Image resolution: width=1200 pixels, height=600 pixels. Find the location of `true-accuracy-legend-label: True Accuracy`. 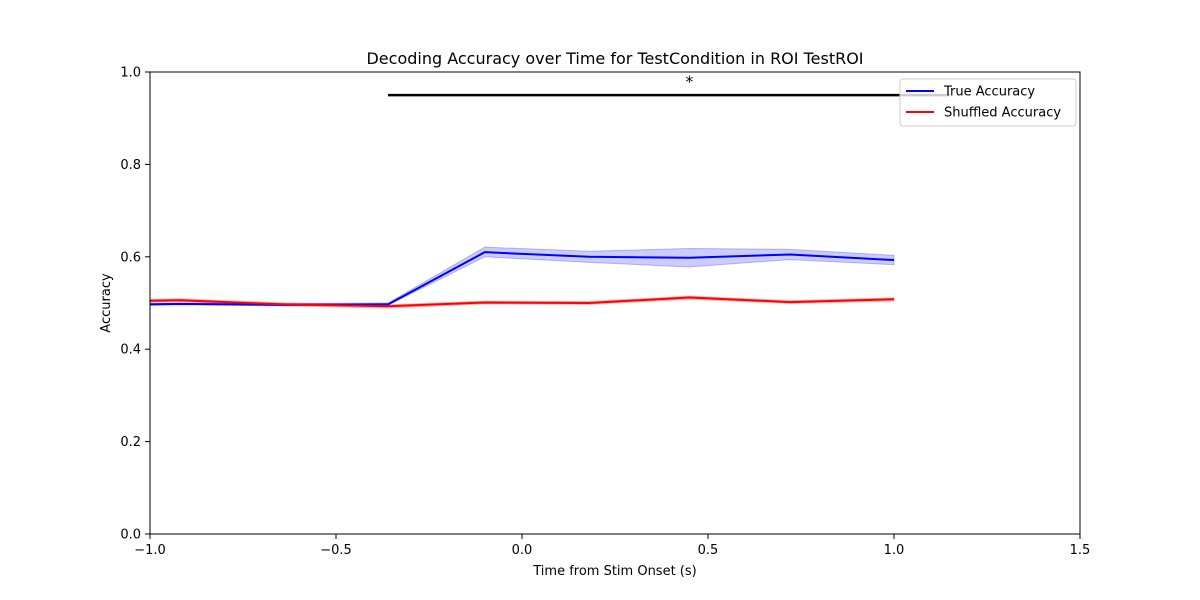

true-accuracy-legend-label: True Accuracy is located at coordinates (989, 92).